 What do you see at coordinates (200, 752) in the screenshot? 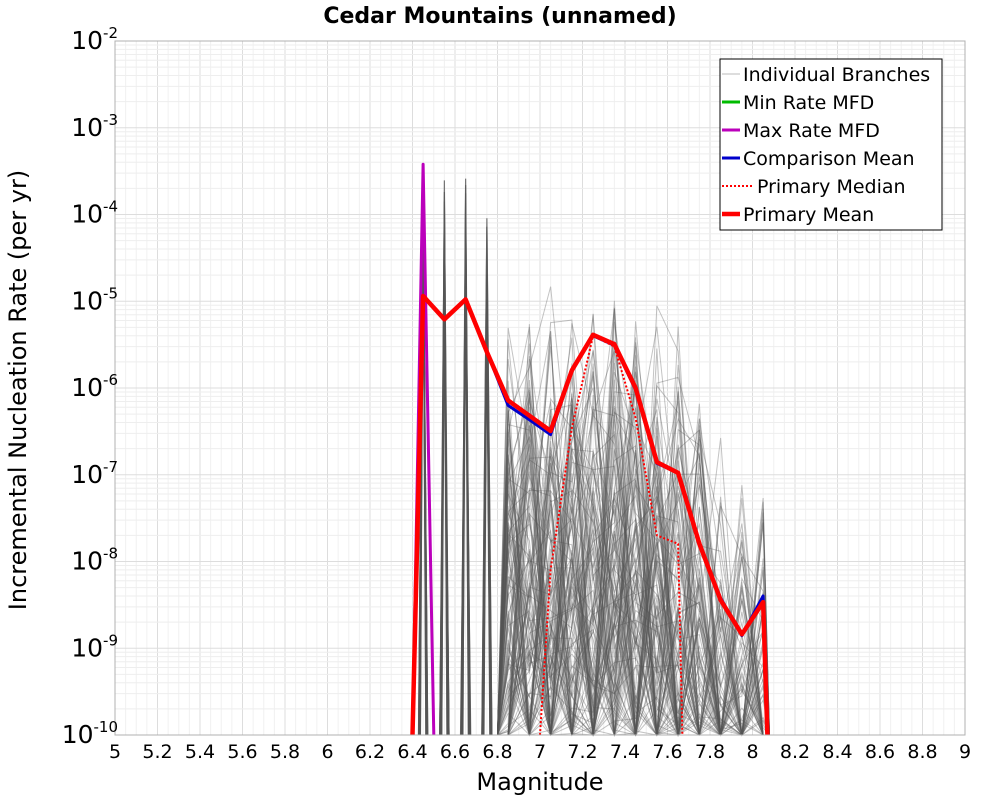
I see `x-tick-label: 5.4` at bounding box center [200, 752].